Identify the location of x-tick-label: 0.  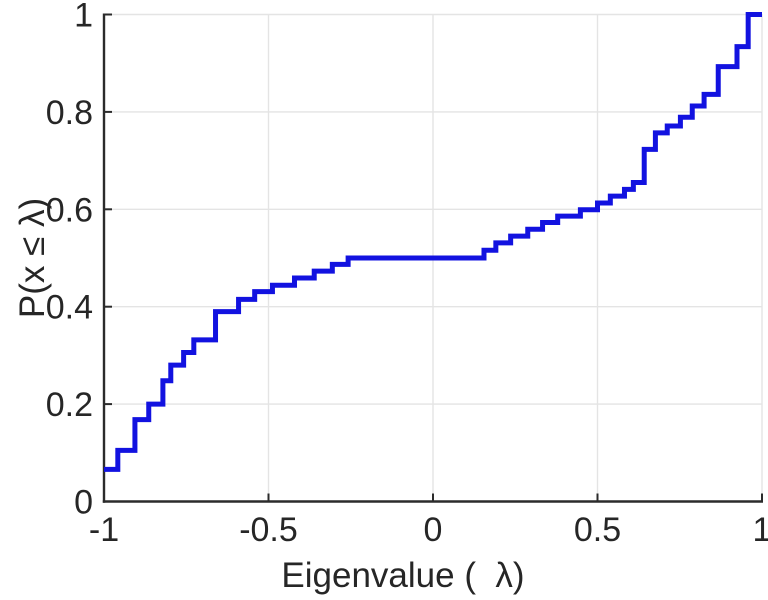
(433, 530).